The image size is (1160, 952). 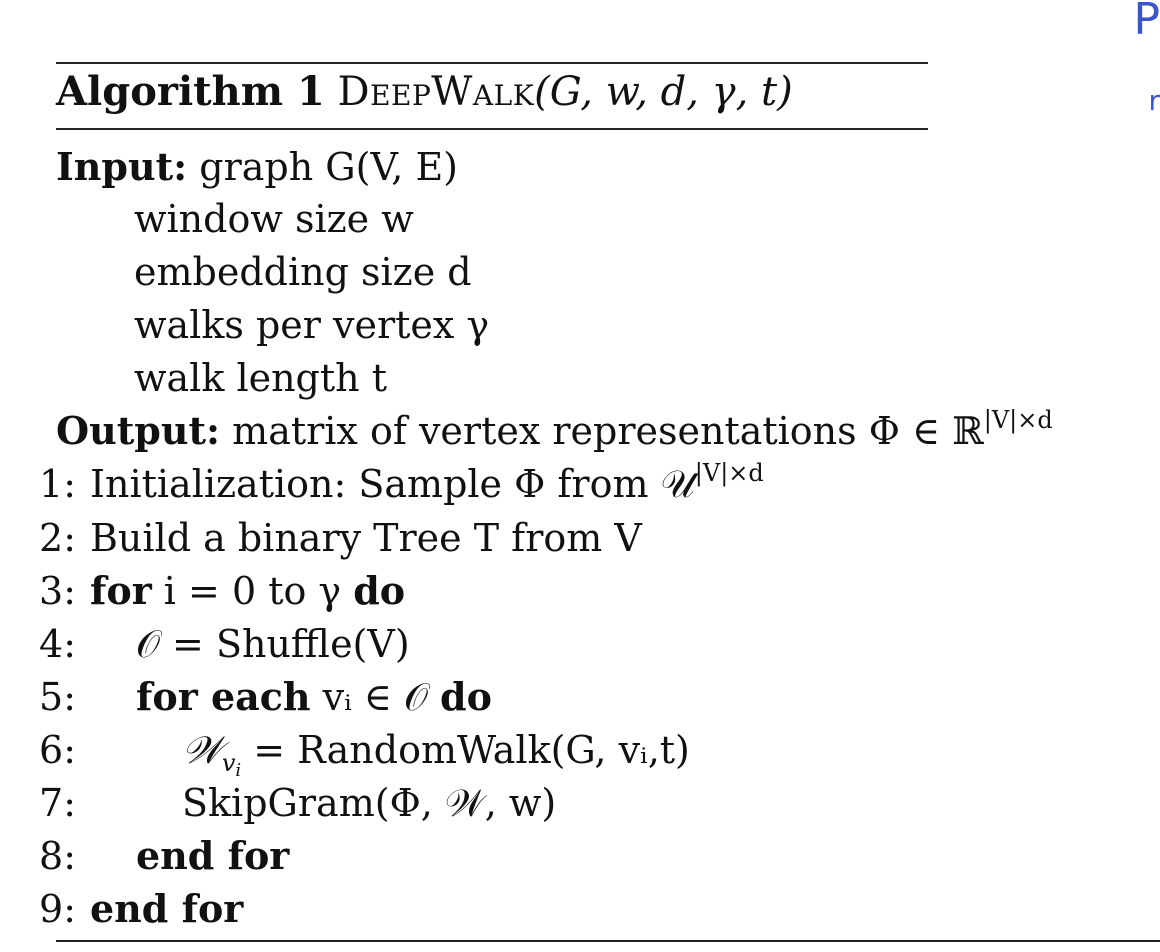 I want to click on step-number: 7:, so click(x=57, y=803).